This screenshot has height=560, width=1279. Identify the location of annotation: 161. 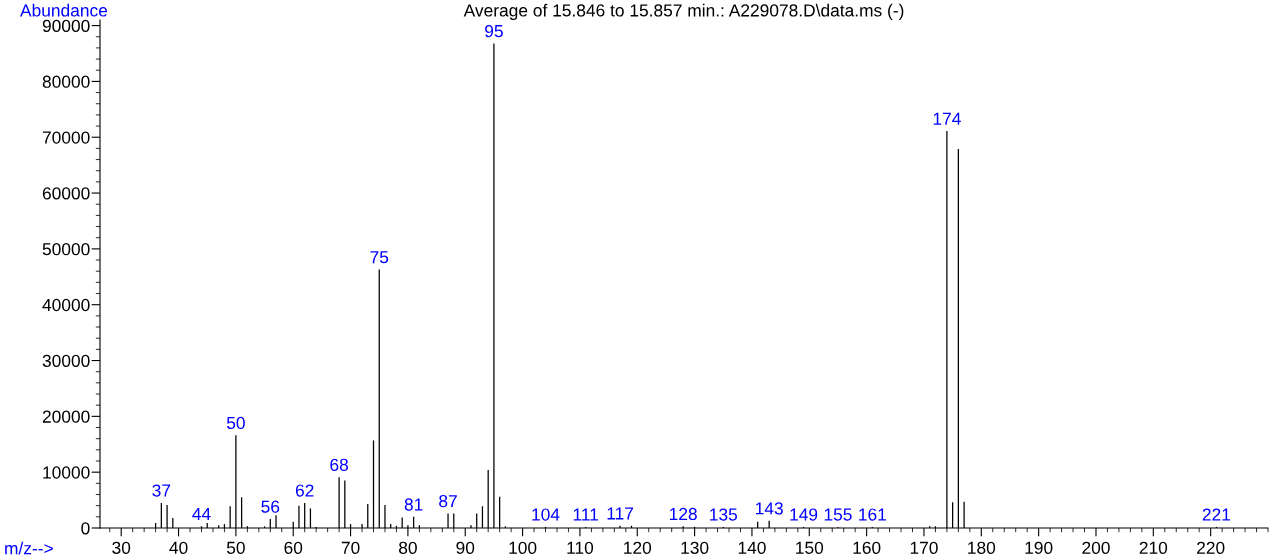
(872, 514).